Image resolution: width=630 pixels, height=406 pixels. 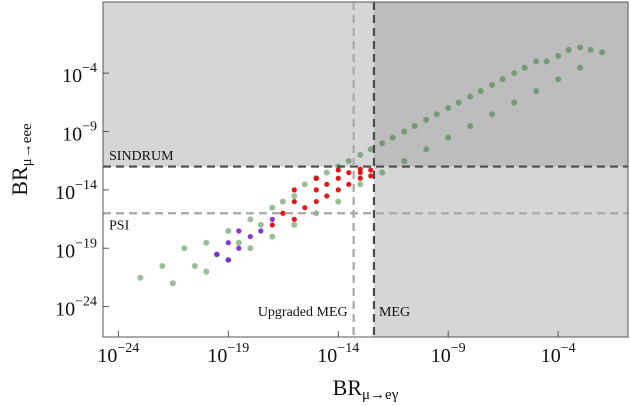 I want to click on x-axis-label-main: BR, so click(x=348, y=387).